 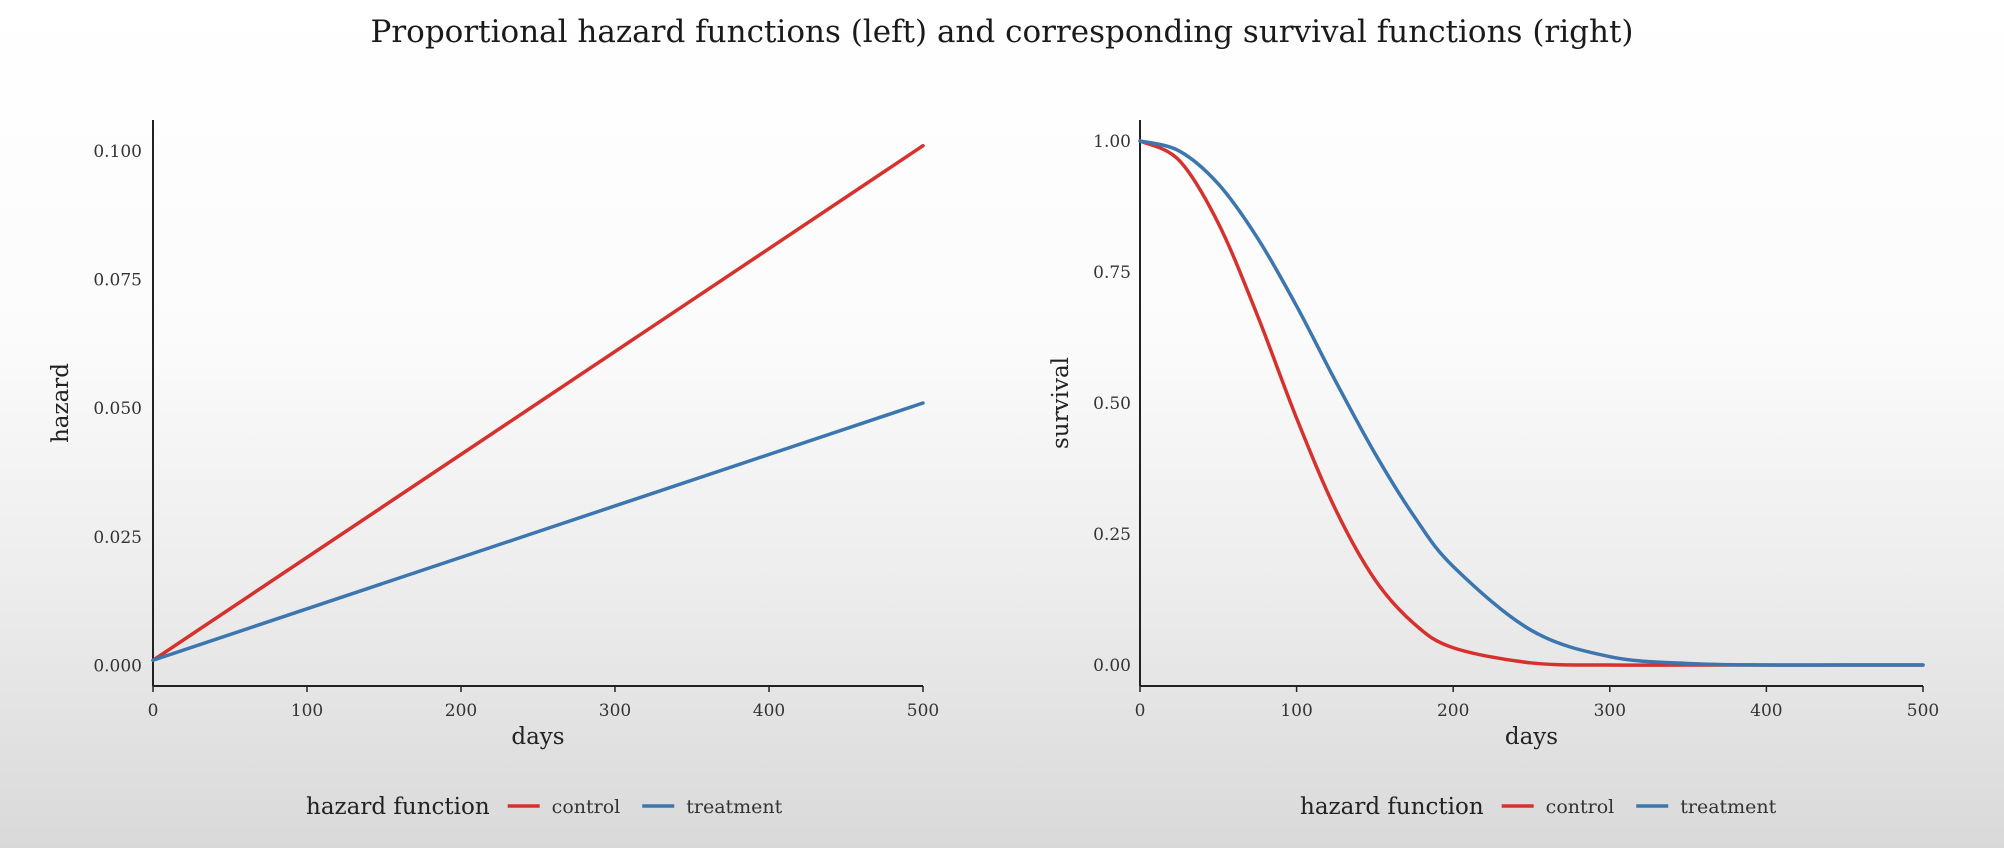 I want to click on hazard-y-tick-label: 0.075, so click(x=117, y=281).